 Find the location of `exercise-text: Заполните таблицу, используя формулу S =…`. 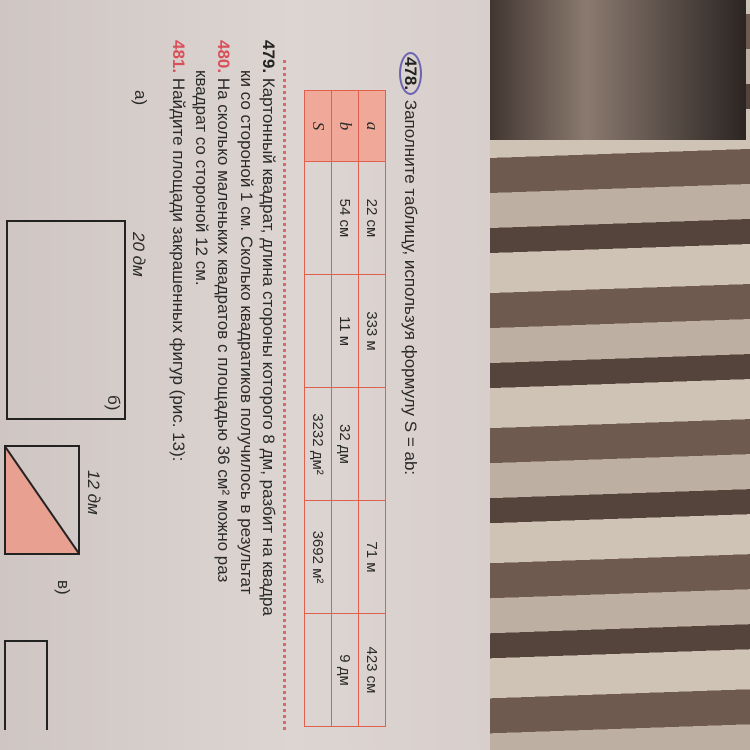

exercise-text: Заполните таблицу, используя формулу S =… is located at coordinates (410, 287).